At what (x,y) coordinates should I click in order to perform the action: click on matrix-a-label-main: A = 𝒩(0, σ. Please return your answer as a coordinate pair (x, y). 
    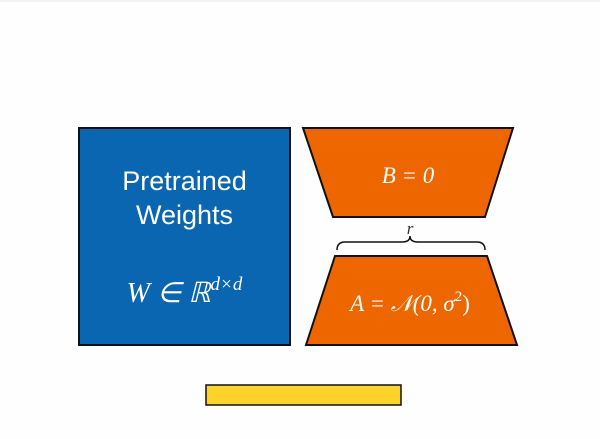
    Looking at the image, I should click on (402, 303).